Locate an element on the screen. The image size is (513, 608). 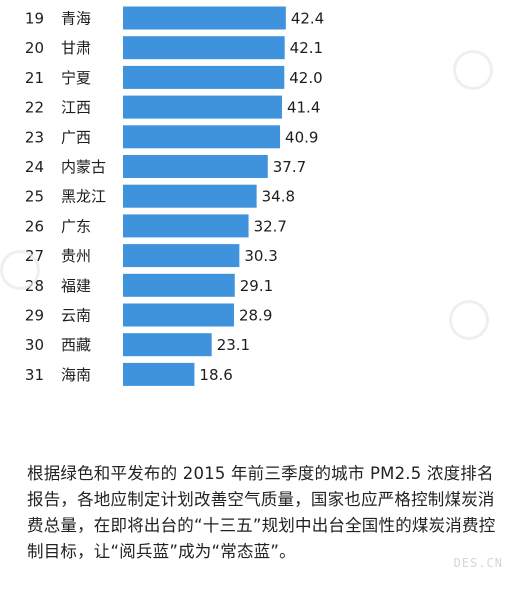
value-label: 42.0 is located at coordinates (305, 78).